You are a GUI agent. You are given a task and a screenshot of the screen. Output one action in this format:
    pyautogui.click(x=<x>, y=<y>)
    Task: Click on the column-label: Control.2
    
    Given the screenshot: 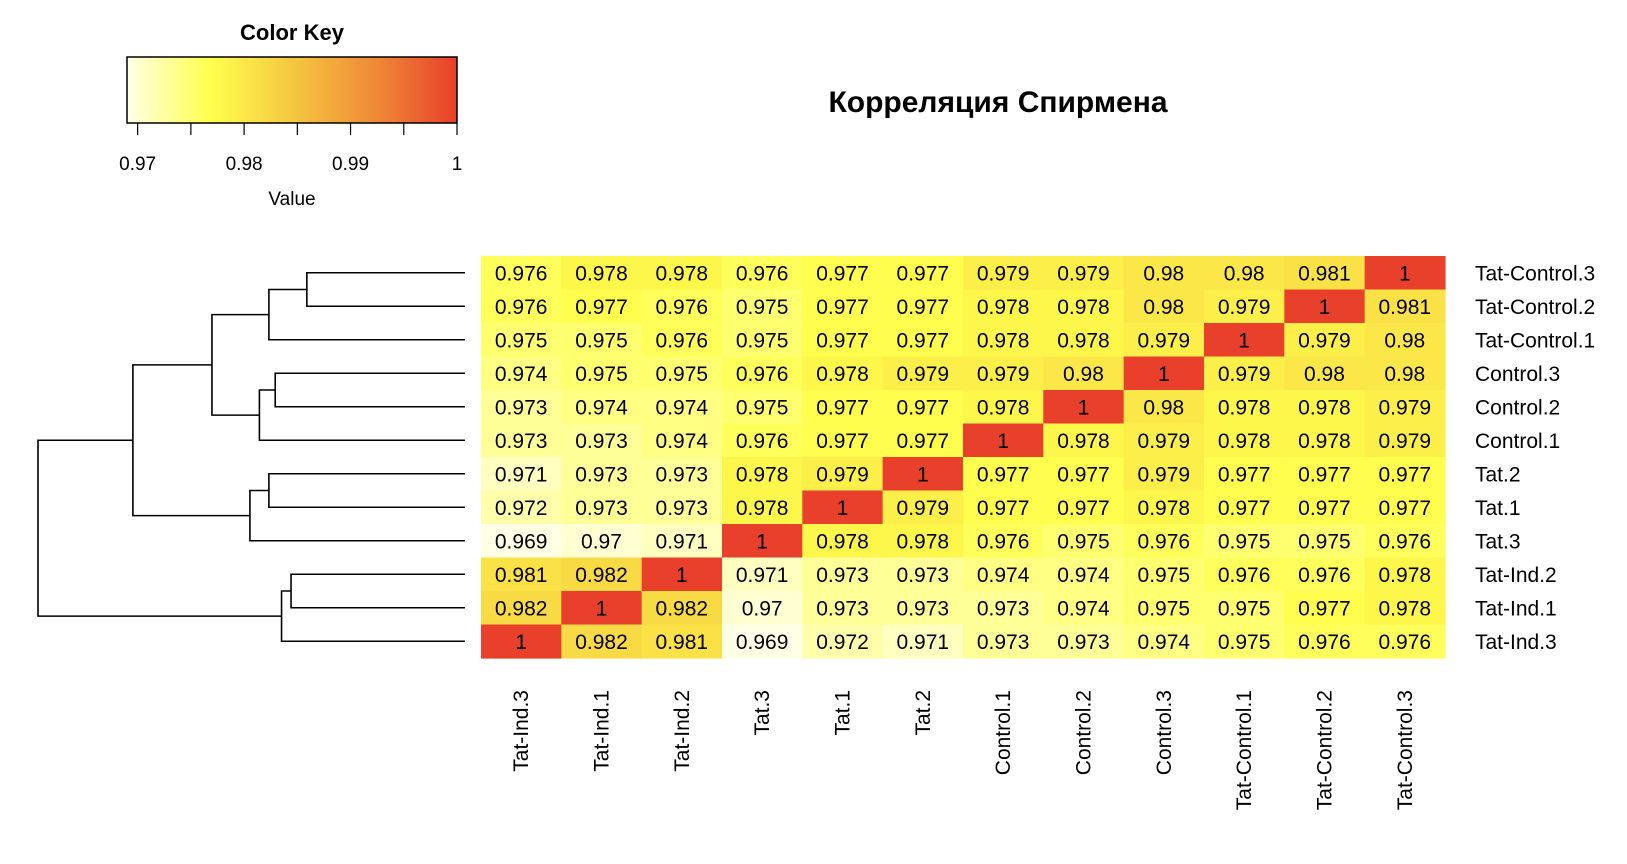 What is the action you would take?
    pyautogui.click(x=1083, y=732)
    